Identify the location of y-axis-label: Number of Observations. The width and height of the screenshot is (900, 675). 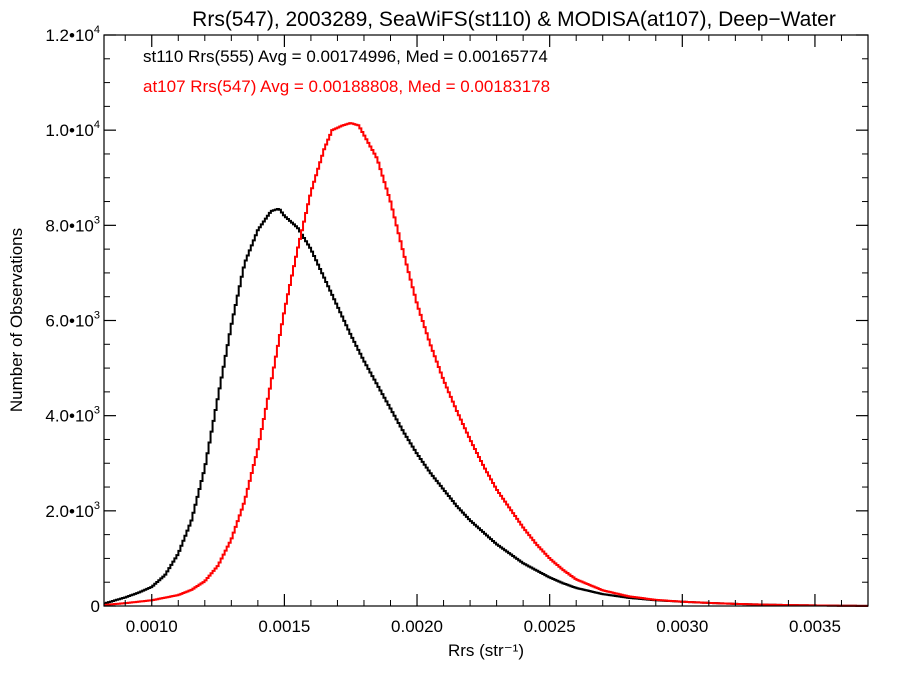
(16, 320).